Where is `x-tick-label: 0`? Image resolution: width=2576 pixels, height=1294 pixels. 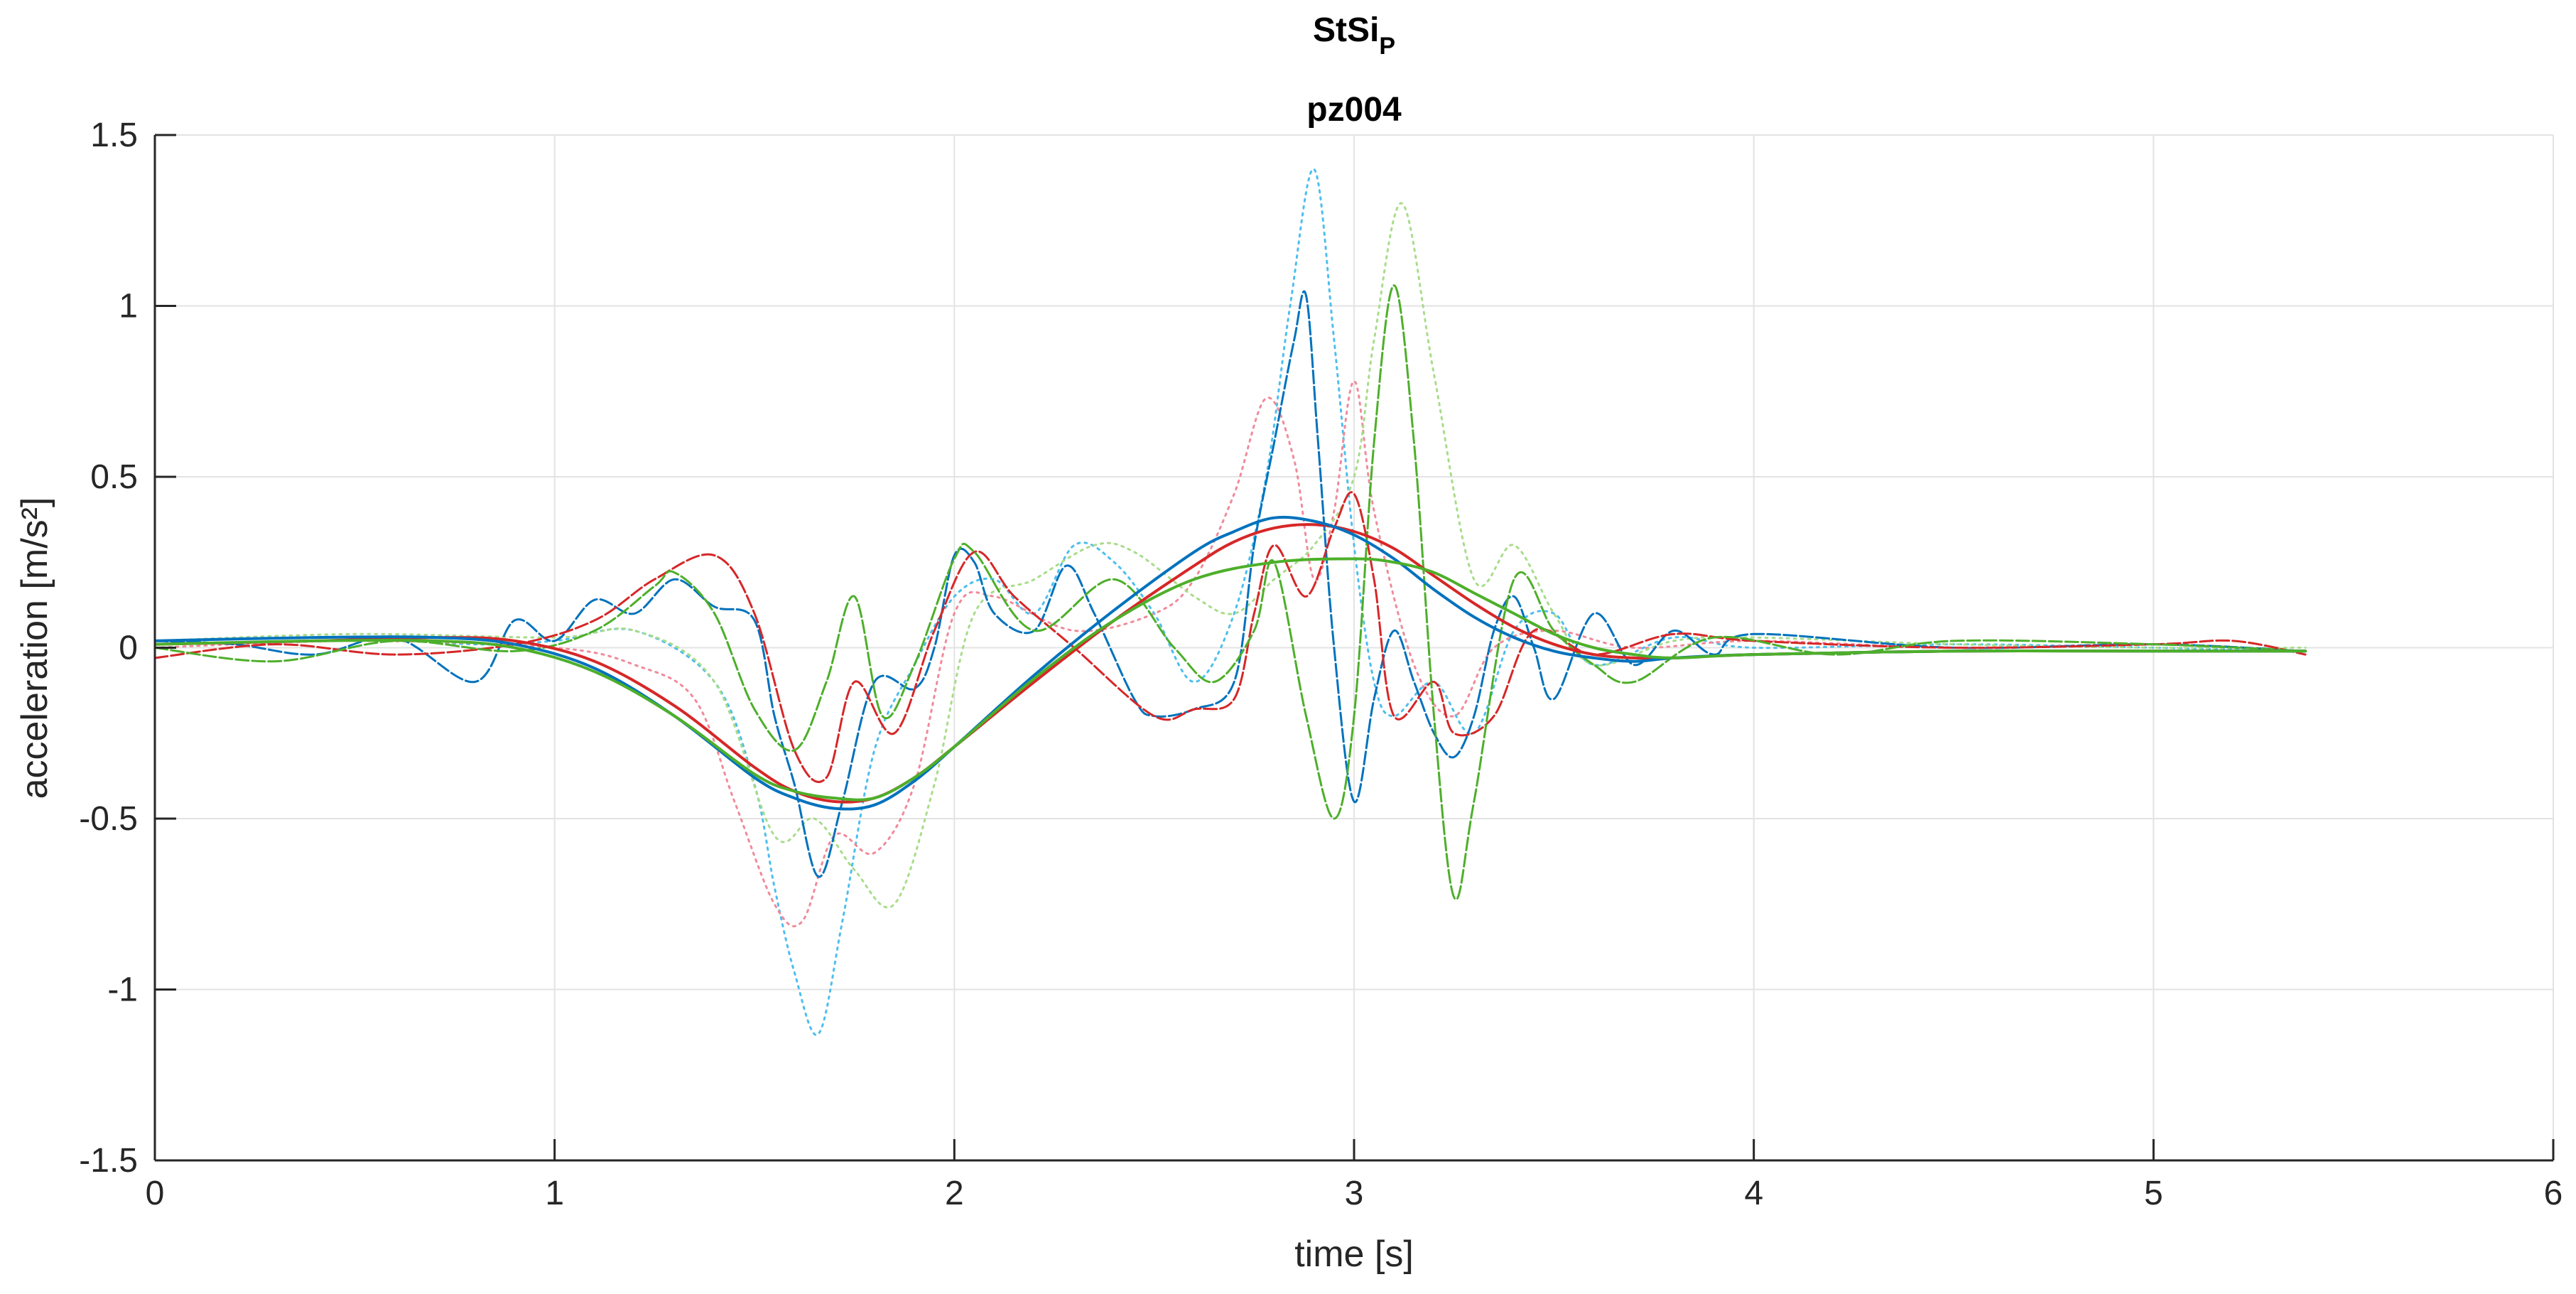 x-tick-label: 0 is located at coordinates (155, 1193).